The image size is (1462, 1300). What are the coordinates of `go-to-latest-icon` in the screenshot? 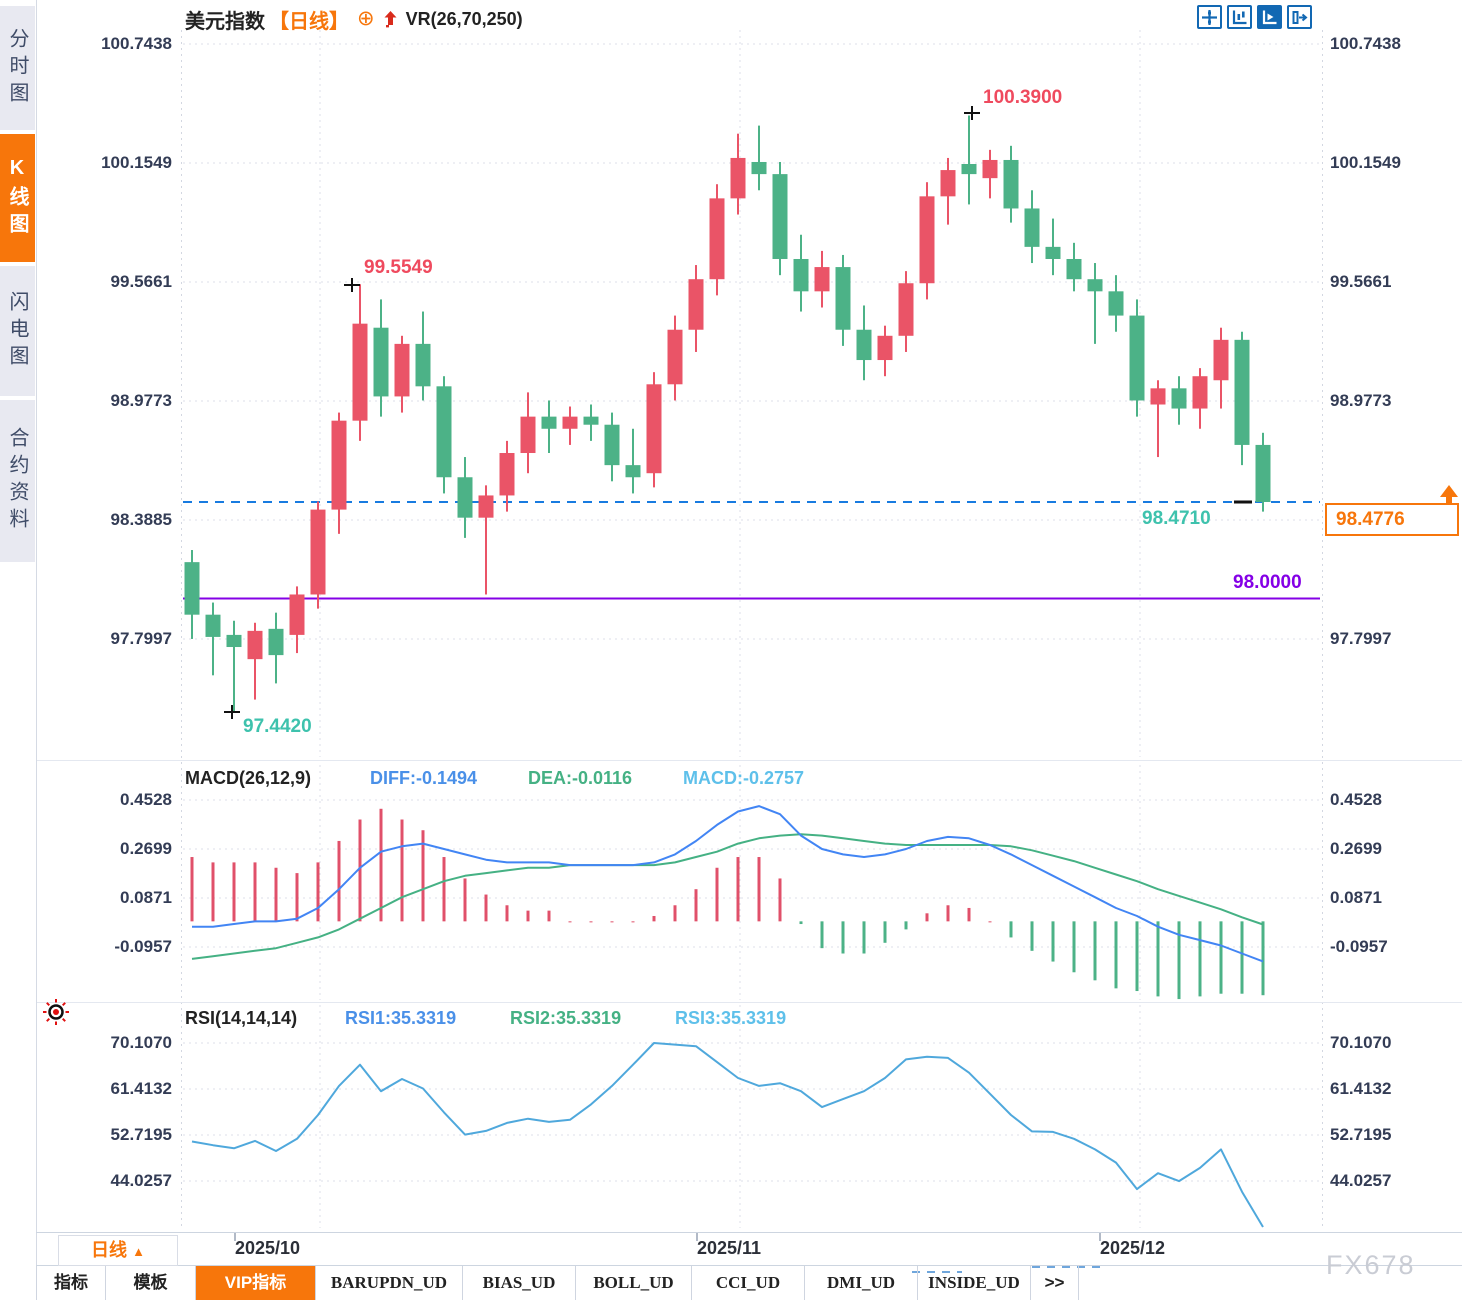 It's located at (1299, 17).